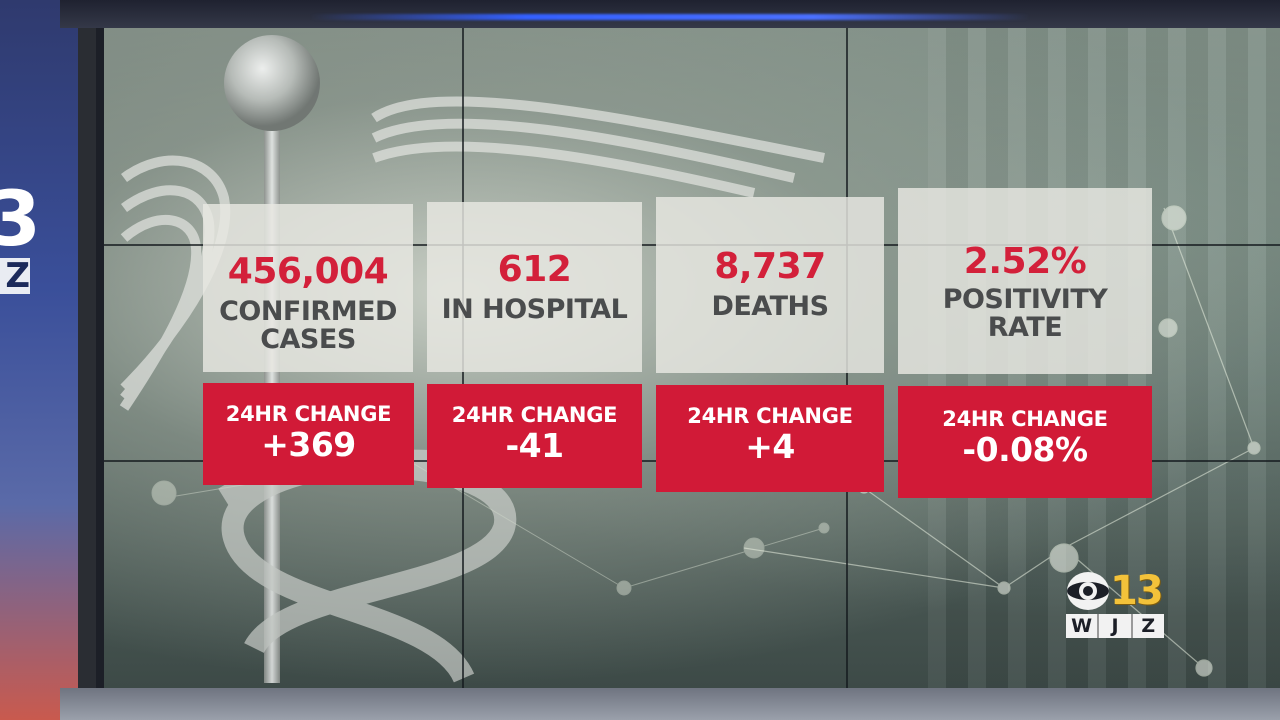 The image size is (1280, 720). I want to click on call-letters: W J Z, so click(1115, 626).